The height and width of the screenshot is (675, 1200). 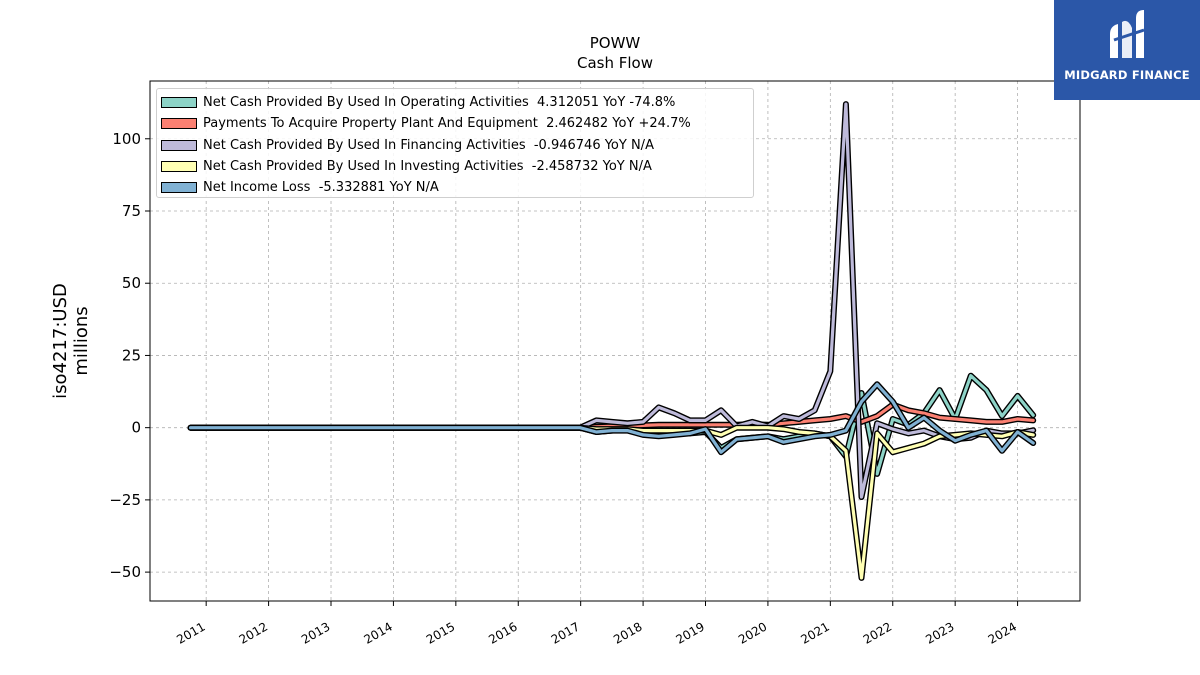 I want to click on x-tick-label: 2020, so click(x=752, y=632).